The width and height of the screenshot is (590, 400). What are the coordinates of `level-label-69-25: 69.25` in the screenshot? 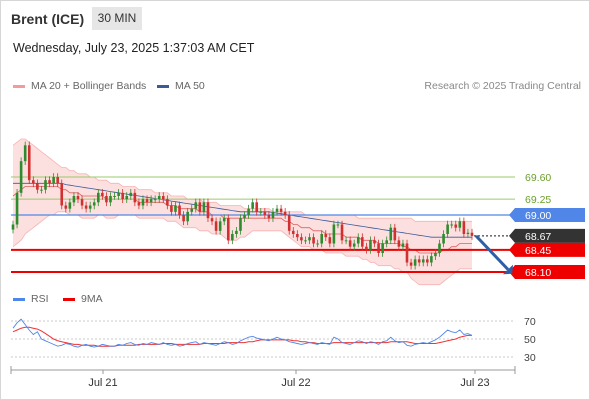 It's located at (538, 200).